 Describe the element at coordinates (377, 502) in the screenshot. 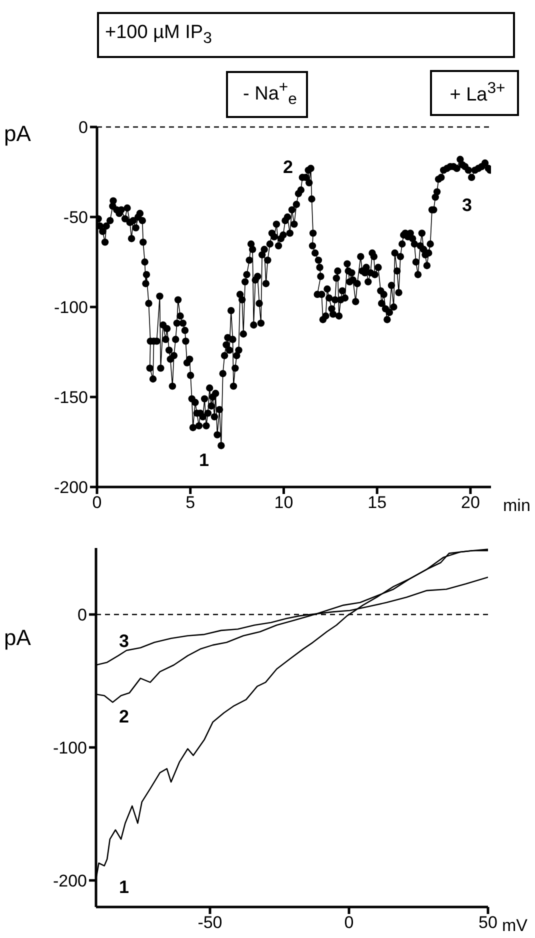

I see `x-tick-label: 15` at that location.